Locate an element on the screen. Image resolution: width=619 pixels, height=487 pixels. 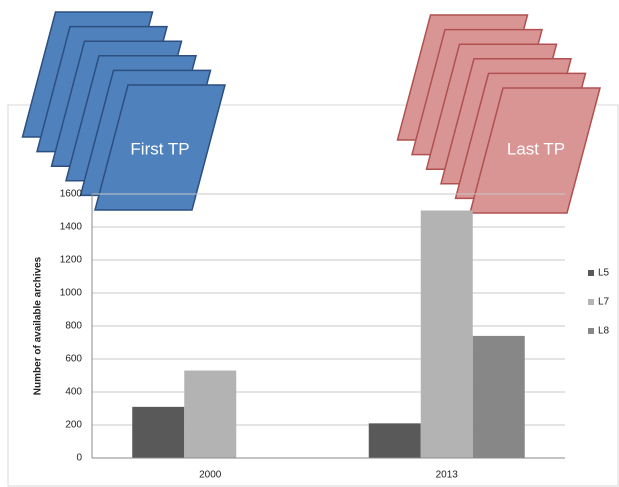
legend-label: L8 is located at coordinates (604, 331).